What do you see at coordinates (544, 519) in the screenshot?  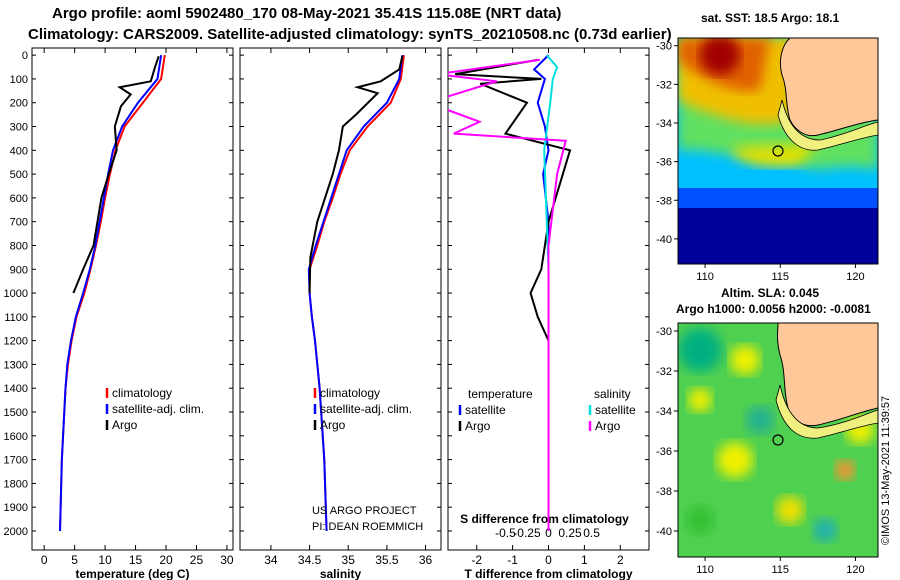 I see `top-axis-label: S difference from climatology` at bounding box center [544, 519].